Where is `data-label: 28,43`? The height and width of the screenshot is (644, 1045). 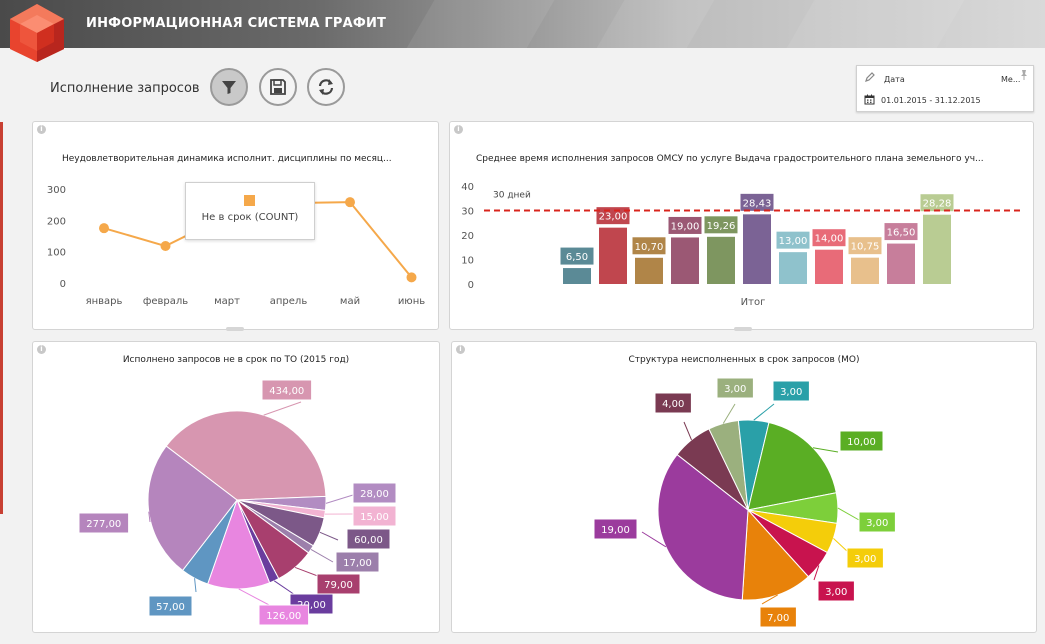 data-label: 28,43 is located at coordinates (757, 203).